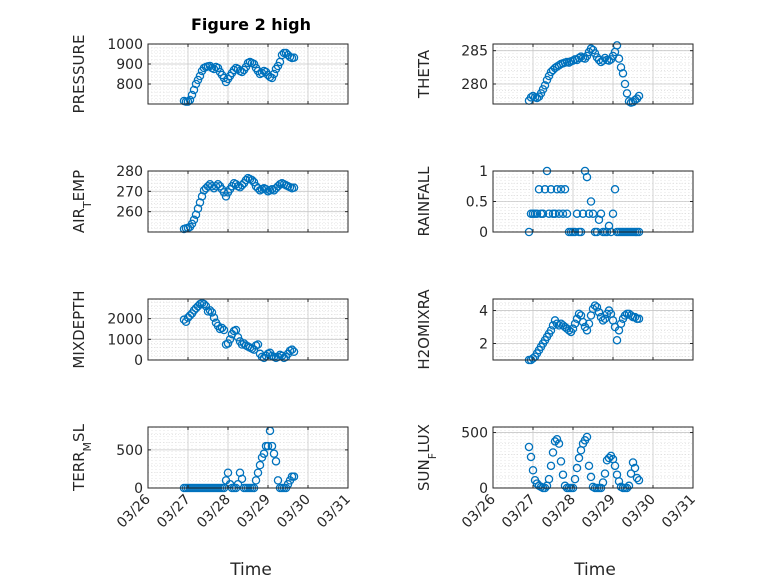  What do you see at coordinates (424, 329) in the screenshot?
I see `y-axis-label-h2omixra: H2OMIXRA` at bounding box center [424, 329].